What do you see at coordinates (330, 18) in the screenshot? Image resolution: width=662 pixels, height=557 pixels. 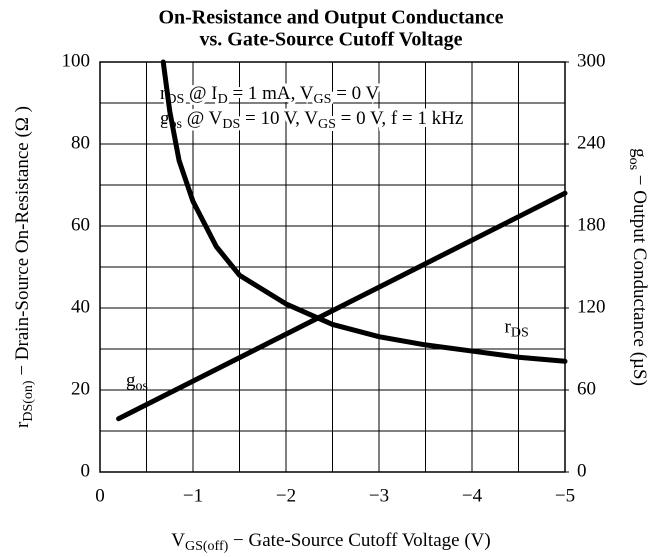 I see `chart-title: On-Resistance and Output Conductance` at bounding box center [330, 18].